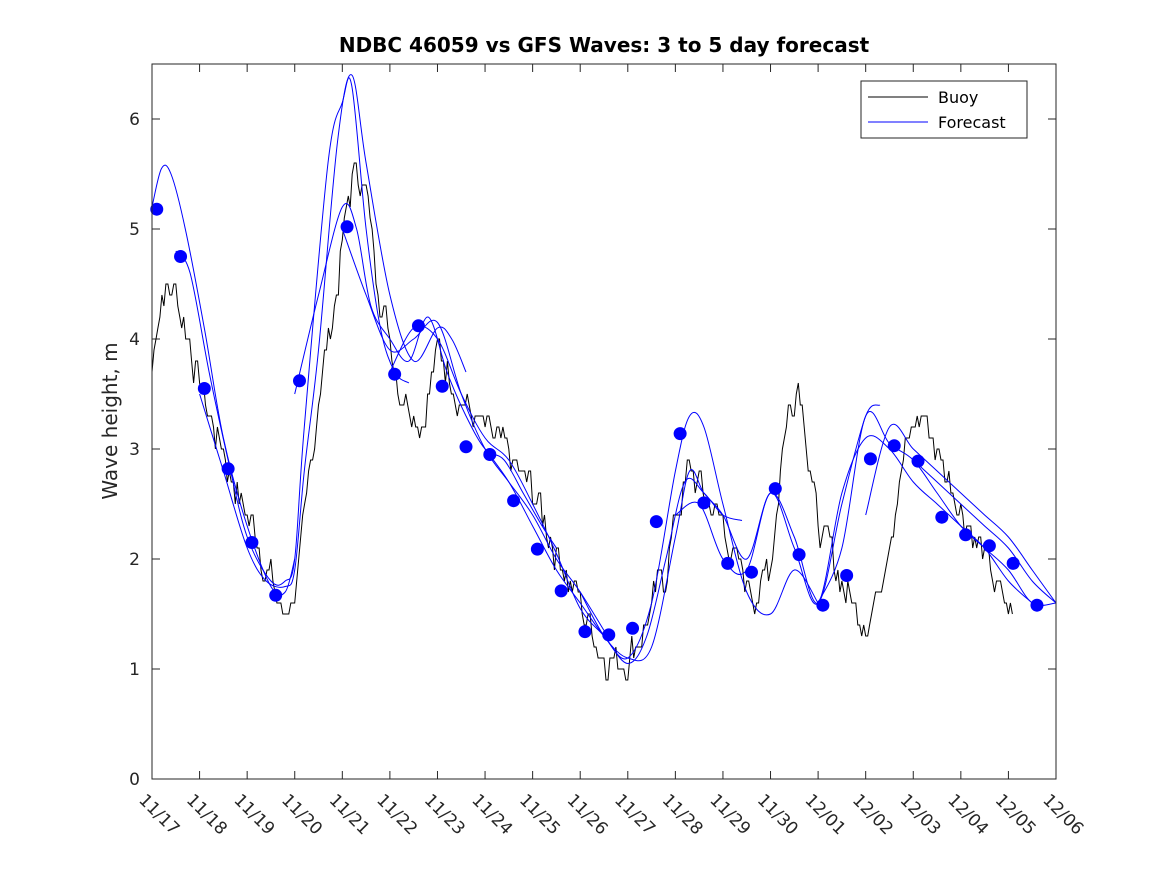 The height and width of the screenshot is (875, 1167). I want to click on x-tick-label: 11/17, so click(158, 814).